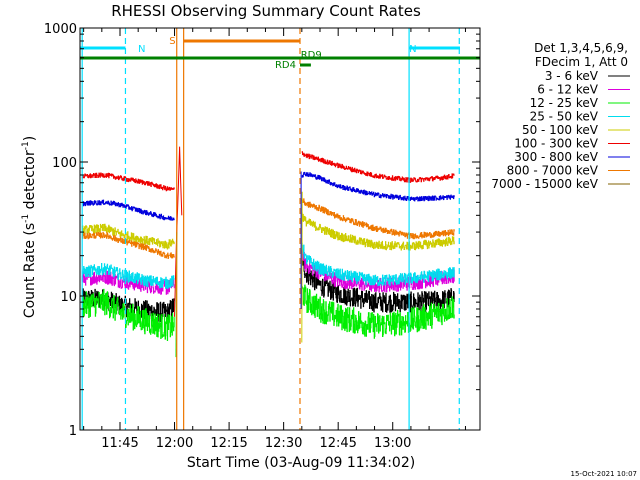 Image resolution: width=640 pixels, height=480 pixels. I want to click on y-tick-label: 1, so click(73, 431).